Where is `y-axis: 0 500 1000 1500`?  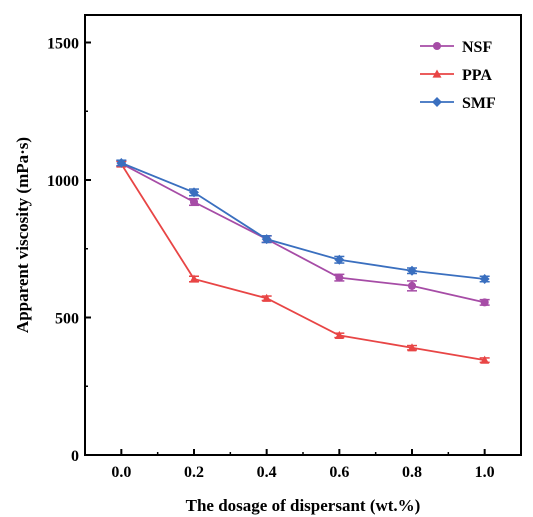 y-axis: 0 500 1000 1500 is located at coordinates (69, 250).